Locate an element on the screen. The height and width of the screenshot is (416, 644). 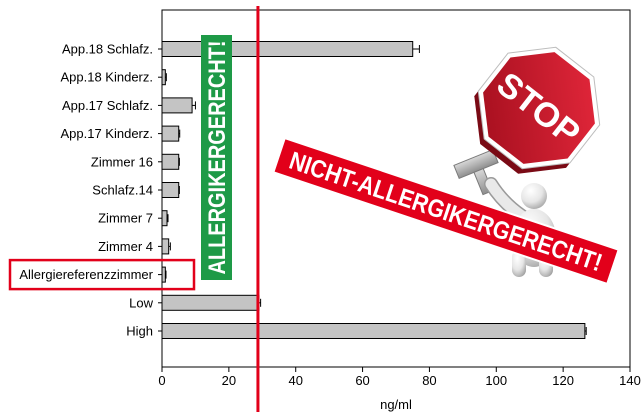
category-label: Allergiereferenzzimmer is located at coordinates (86, 274).